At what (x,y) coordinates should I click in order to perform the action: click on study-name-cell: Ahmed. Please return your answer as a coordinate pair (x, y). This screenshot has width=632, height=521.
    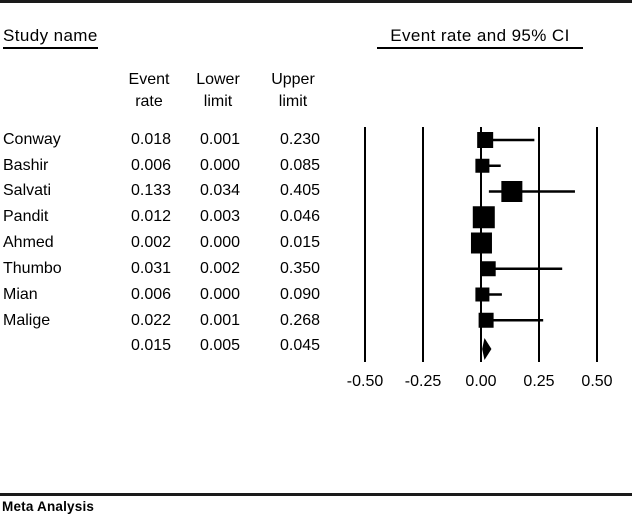
    Looking at the image, I should click on (28, 242).